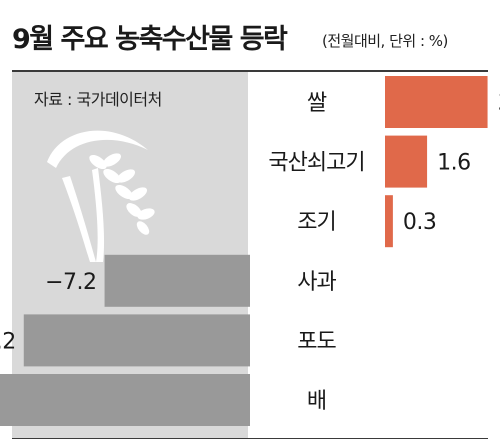 Image resolution: width=500 pixels, height=447 pixels. I want to click on chart-row-3: 사과 −7.2, so click(191, 280).